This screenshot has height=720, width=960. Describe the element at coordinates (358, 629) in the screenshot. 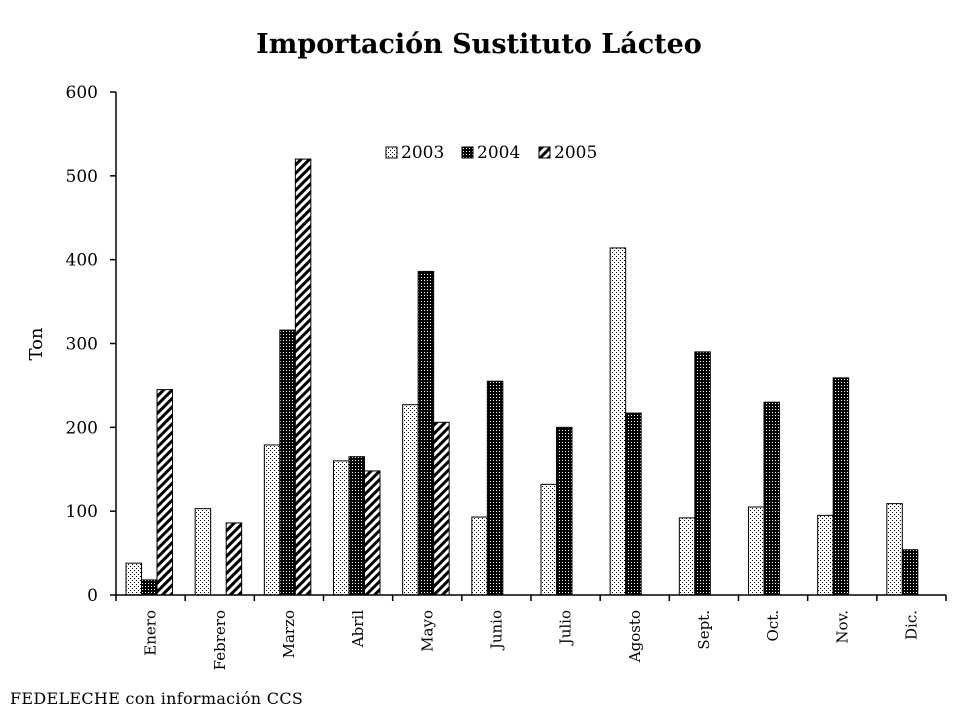

I see `x-tick-label: Abril` at that location.